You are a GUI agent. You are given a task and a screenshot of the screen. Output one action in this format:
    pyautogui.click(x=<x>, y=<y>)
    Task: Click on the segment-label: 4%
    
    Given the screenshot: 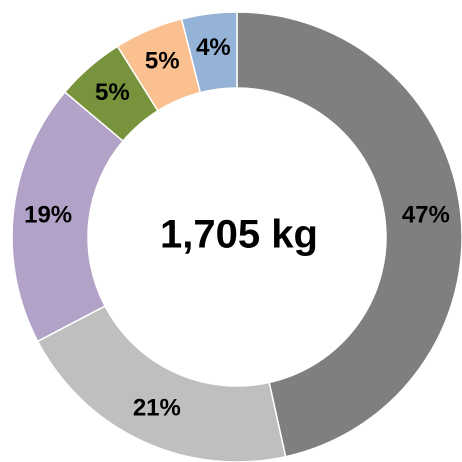 What is the action you would take?
    pyautogui.click(x=213, y=47)
    